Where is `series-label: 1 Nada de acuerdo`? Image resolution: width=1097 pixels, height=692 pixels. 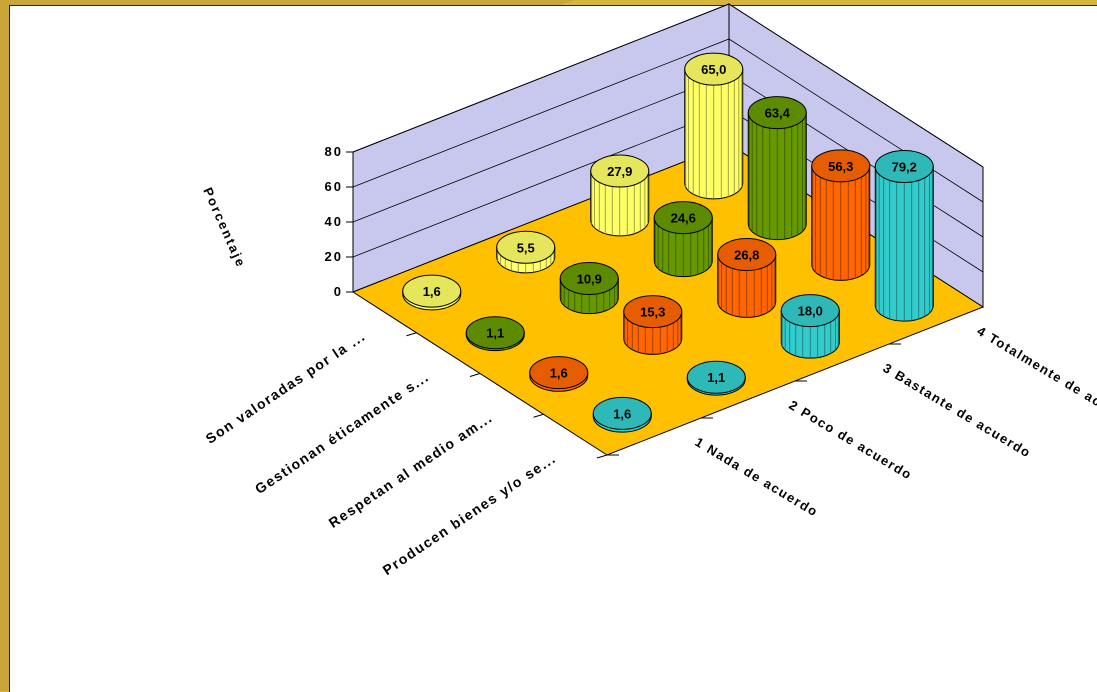
series-label: 1 Nada de acuerdo is located at coordinates (756, 477).